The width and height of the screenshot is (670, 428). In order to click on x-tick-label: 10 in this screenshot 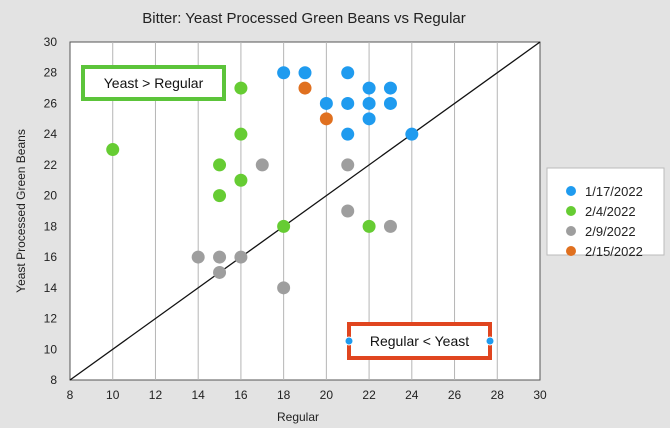, I will do `click(113, 395)`.